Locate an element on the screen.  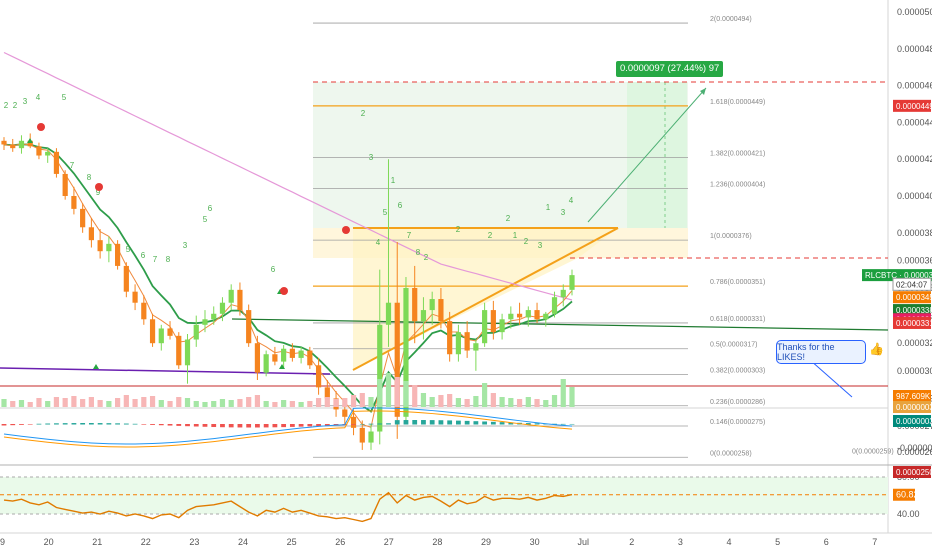
price-tag: 0.0000345 is located at coordinates (912, 297).